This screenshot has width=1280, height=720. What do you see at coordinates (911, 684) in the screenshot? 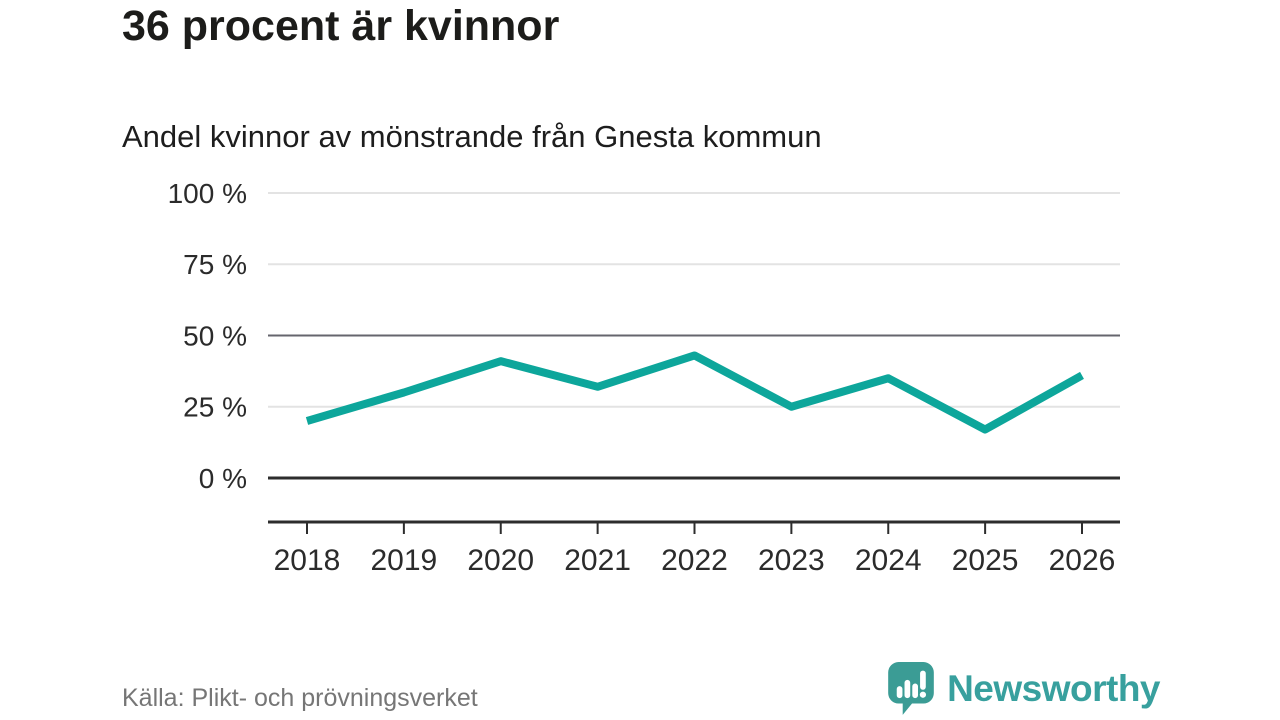
I see `logo-barchart-icon` at bounding box center [911, 684].